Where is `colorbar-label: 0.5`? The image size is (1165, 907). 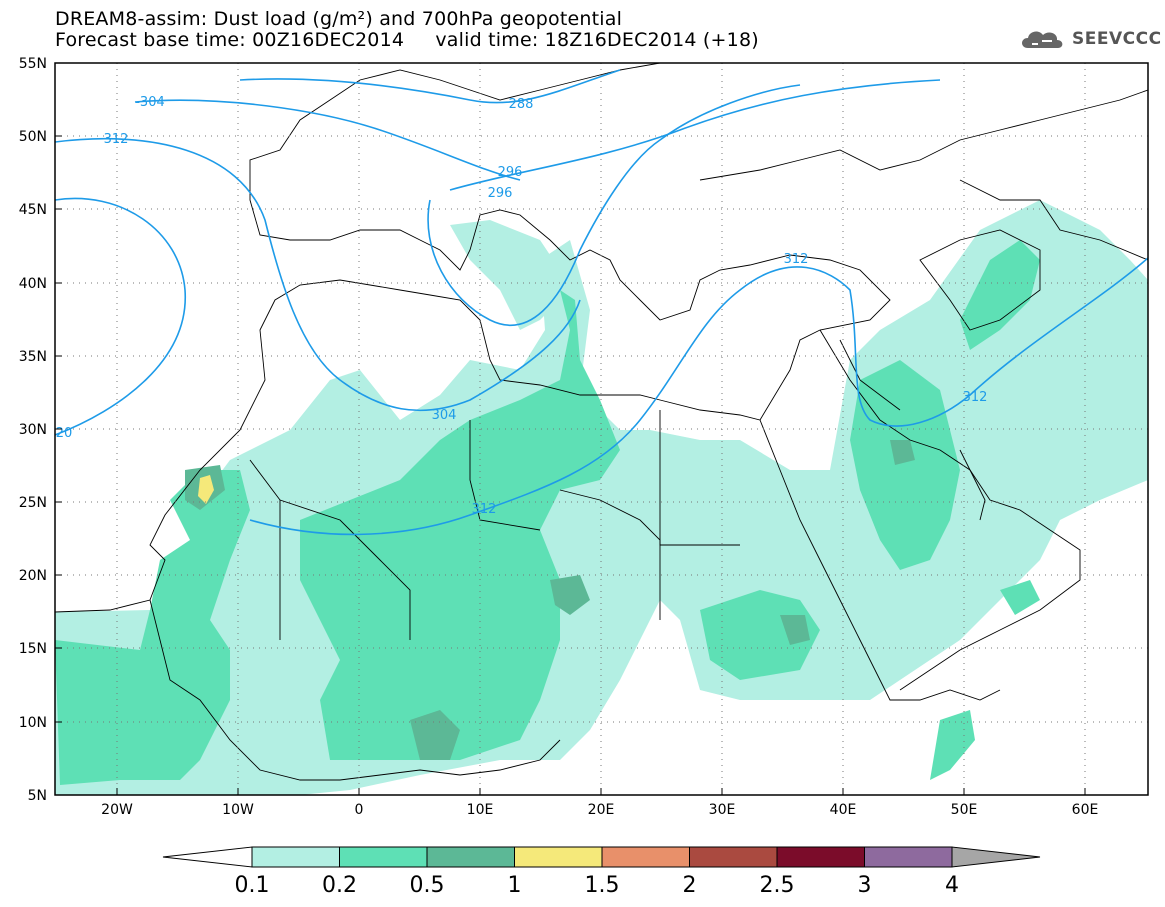 colorbar-label: 0.5 is located at coordinates (427, 885).